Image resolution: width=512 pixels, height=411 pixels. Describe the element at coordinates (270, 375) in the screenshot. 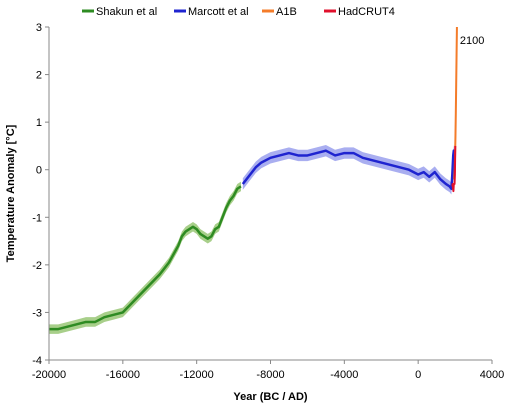

I see `x-tick-label: -8000` at that location.